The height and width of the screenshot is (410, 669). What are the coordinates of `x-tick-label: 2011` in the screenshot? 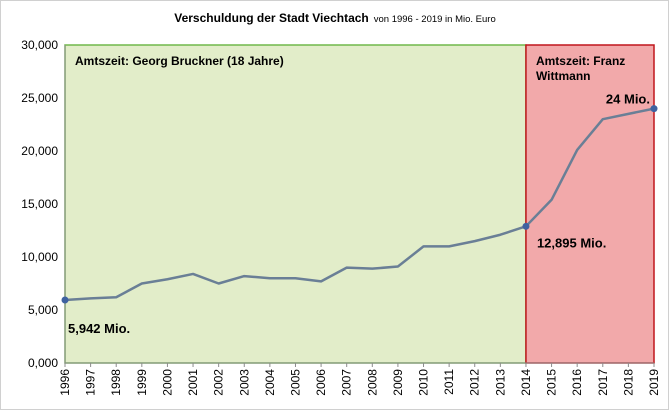 It's located at (449, 382).